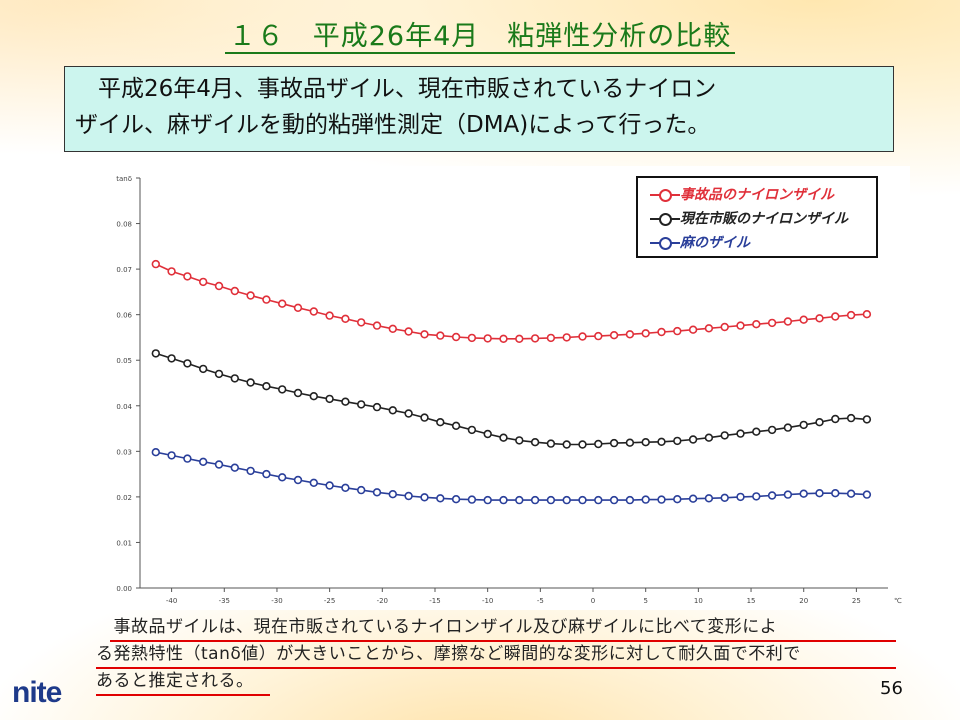 This screenshot has height=720, width=960. Describe the element at coordinates (764, 219) in the screenshot. I see `legend-label: 現在市販のナイロンザイル` at that location.